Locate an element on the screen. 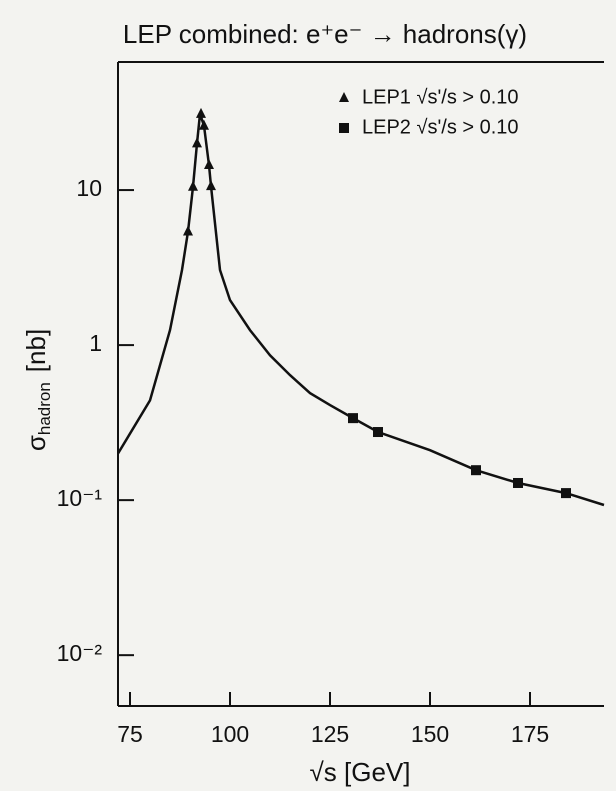 The width and height of the screenshot is (616, 791). x-tick-label: 150 is located at coordinates (430, 734).